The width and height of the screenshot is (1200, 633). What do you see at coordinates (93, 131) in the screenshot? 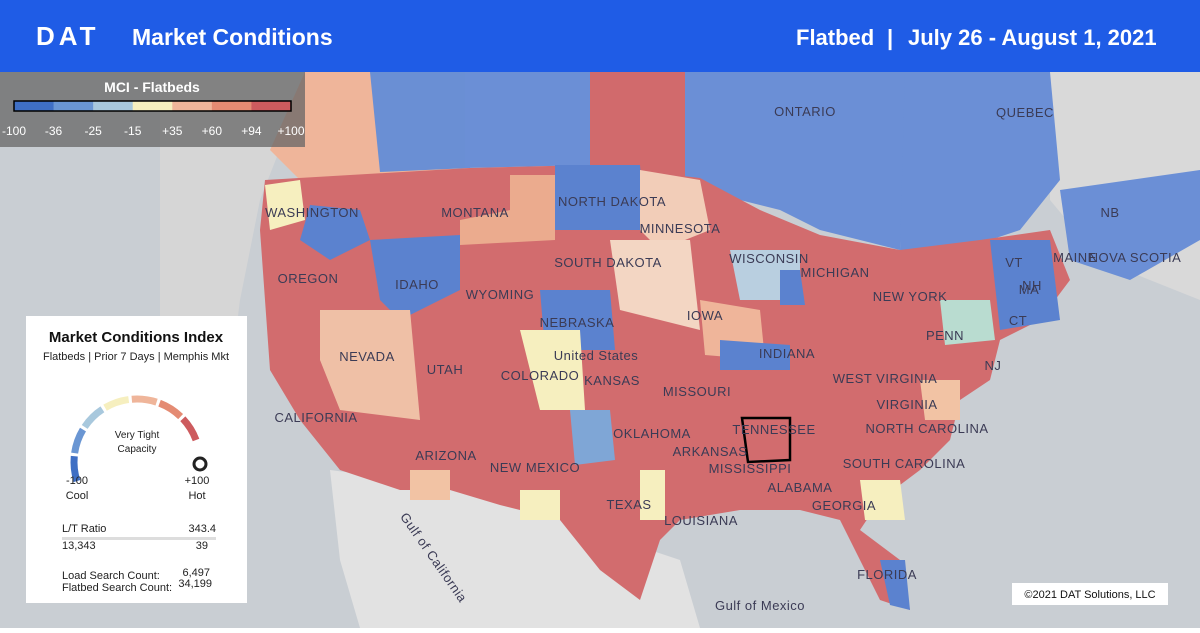
I see `legend-tick: -25` at bounding box center [93, 131].